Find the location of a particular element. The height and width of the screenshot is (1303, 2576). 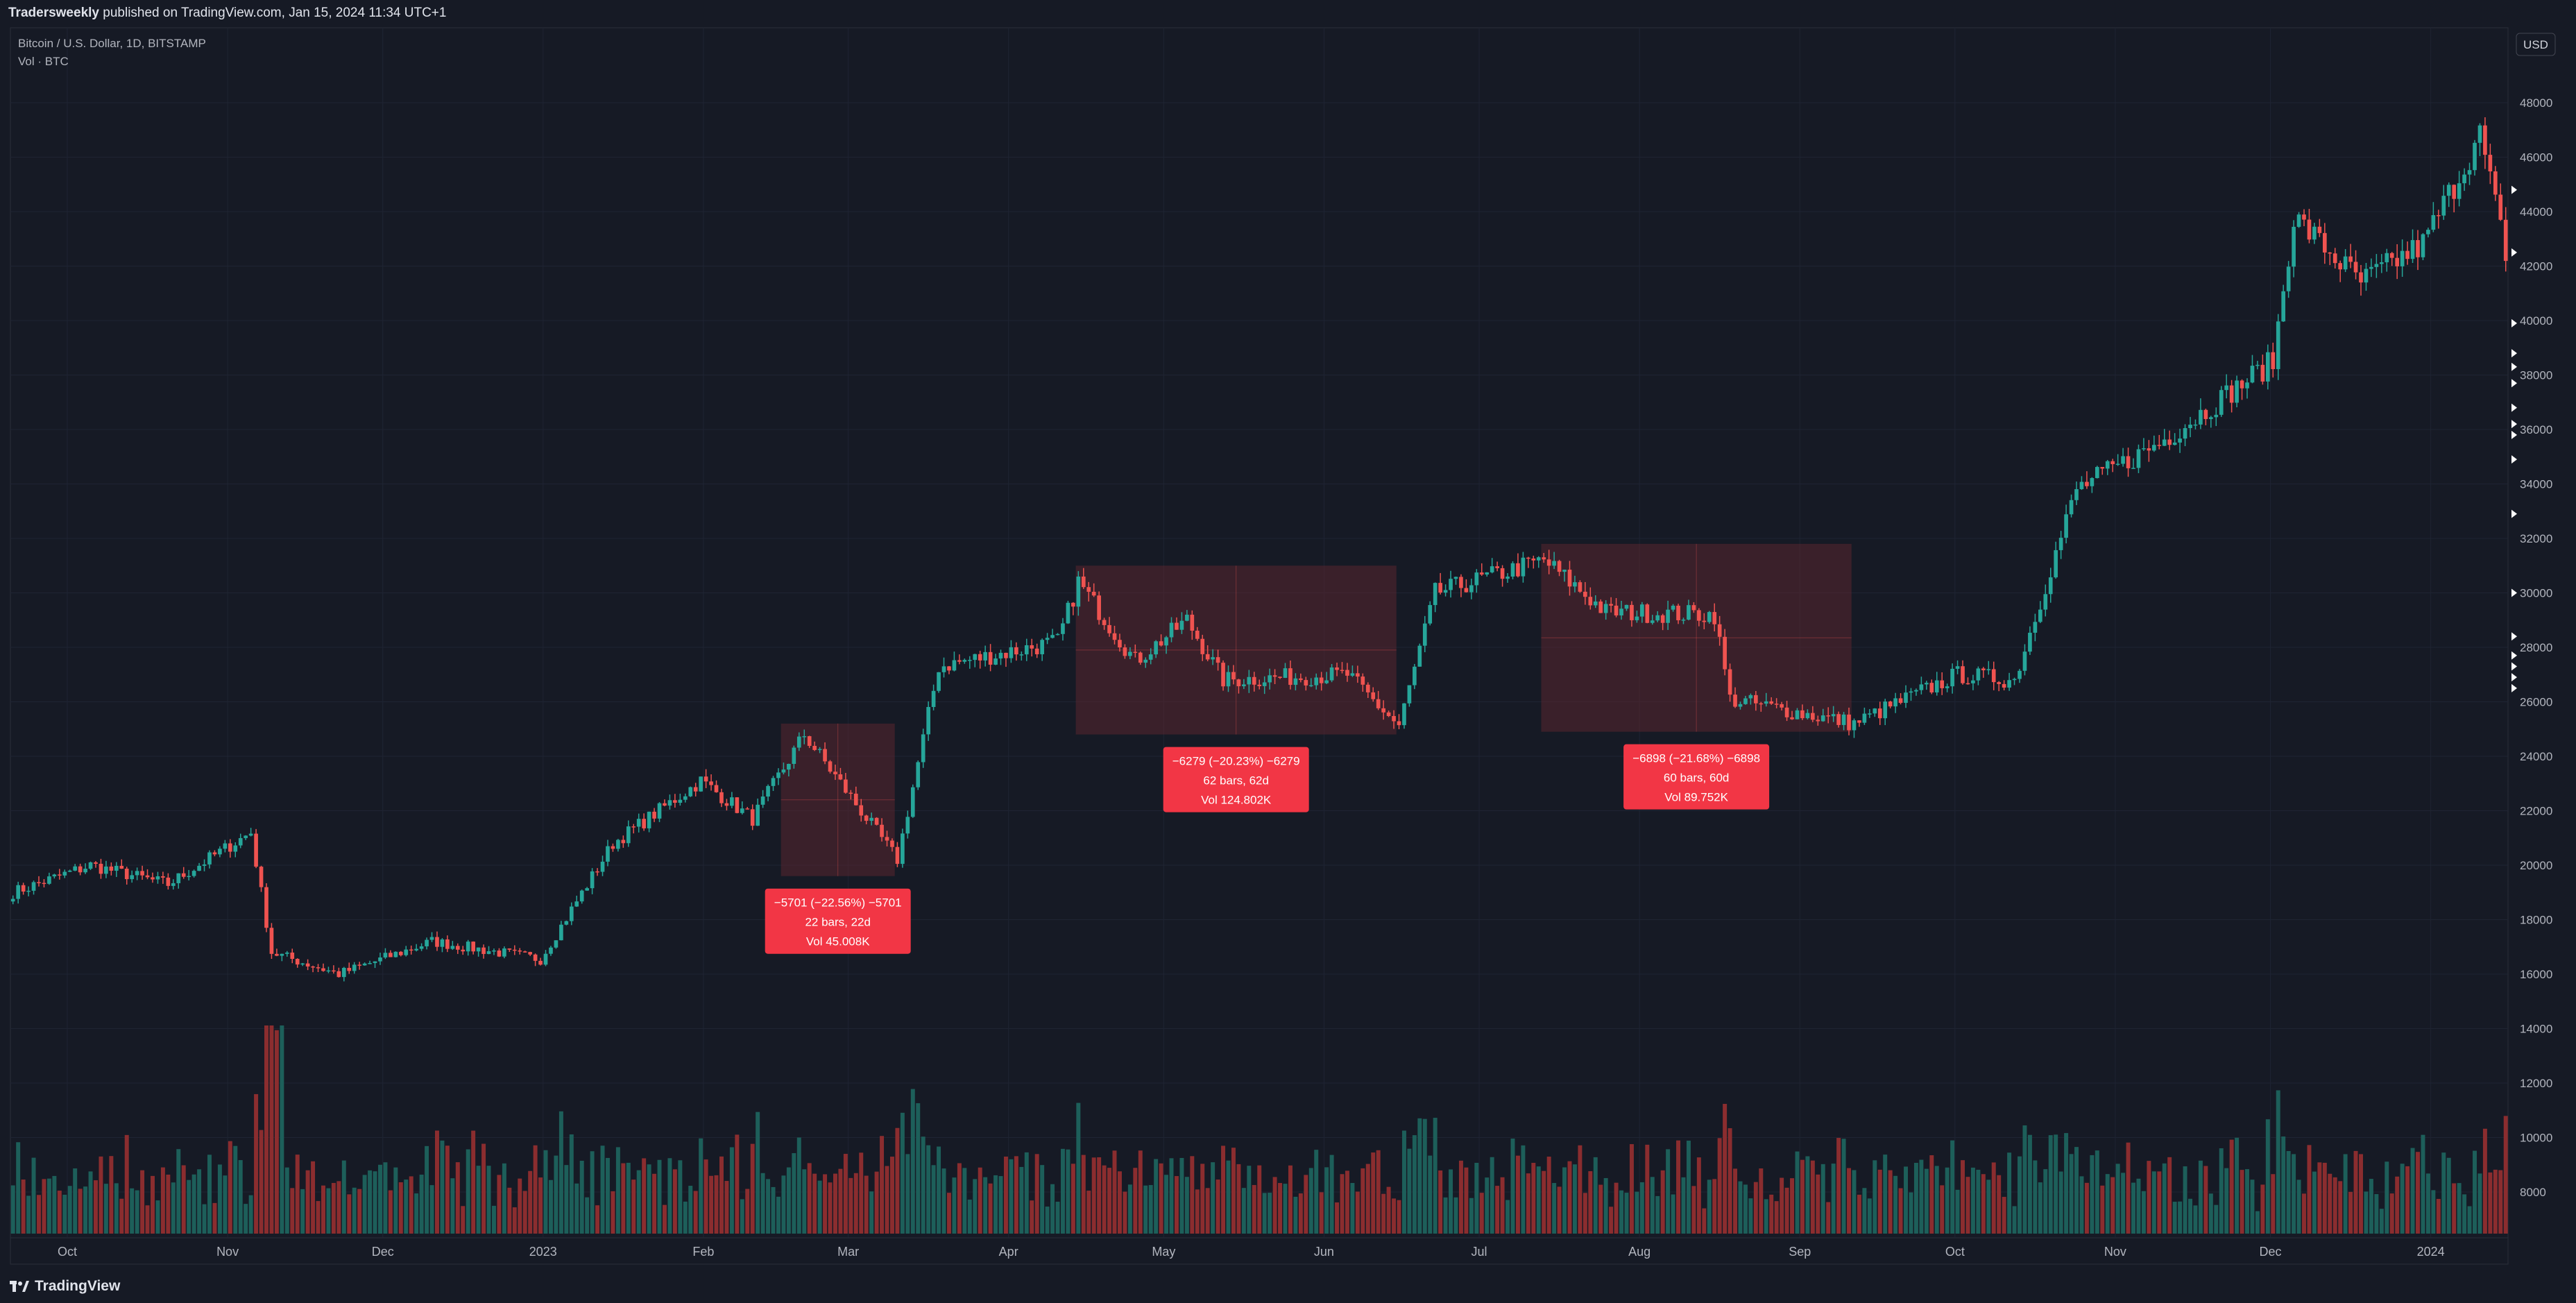

price-tick-label: 30000 is located at coordinates (2536, 593).